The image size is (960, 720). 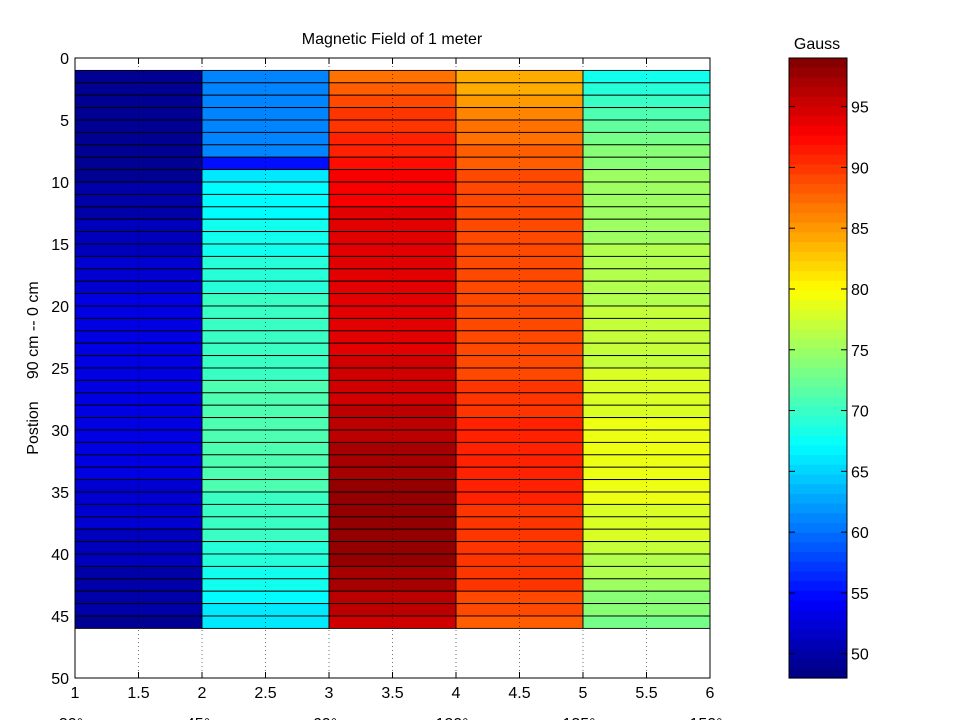 I want to click on y-tick-label: 45, so click(x=60, y=617).